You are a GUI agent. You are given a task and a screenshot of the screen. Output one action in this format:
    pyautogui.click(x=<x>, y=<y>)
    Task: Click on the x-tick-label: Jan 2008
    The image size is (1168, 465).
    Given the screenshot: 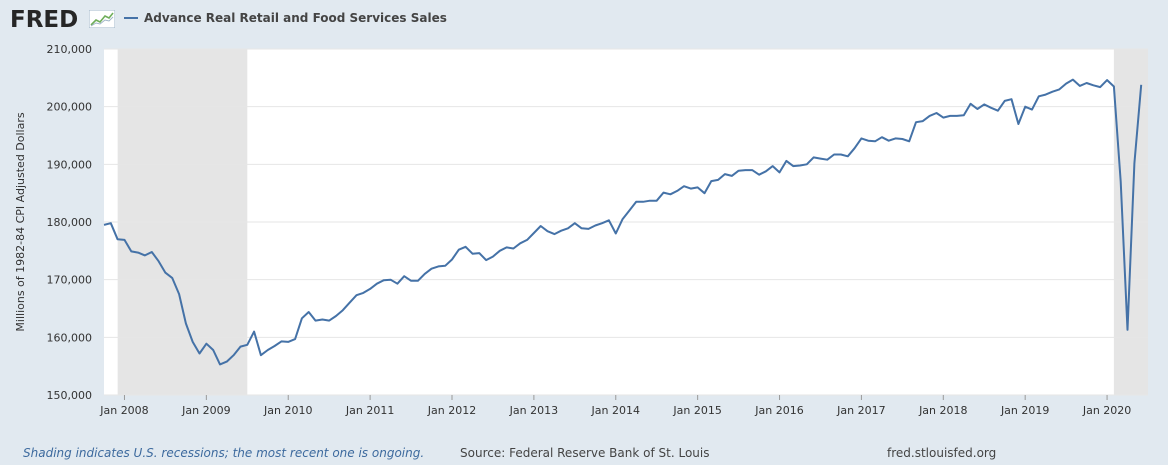 What is the action you would take?
    pyautogui.click(x=123, y=410)
    